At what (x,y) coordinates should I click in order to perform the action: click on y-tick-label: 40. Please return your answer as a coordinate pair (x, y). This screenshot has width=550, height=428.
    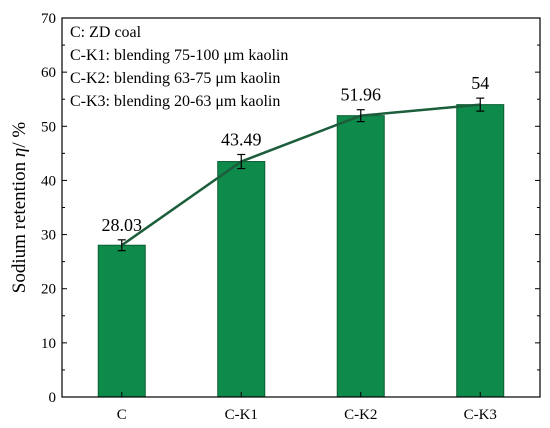
    Looking at the image, I should click on (48, 181).